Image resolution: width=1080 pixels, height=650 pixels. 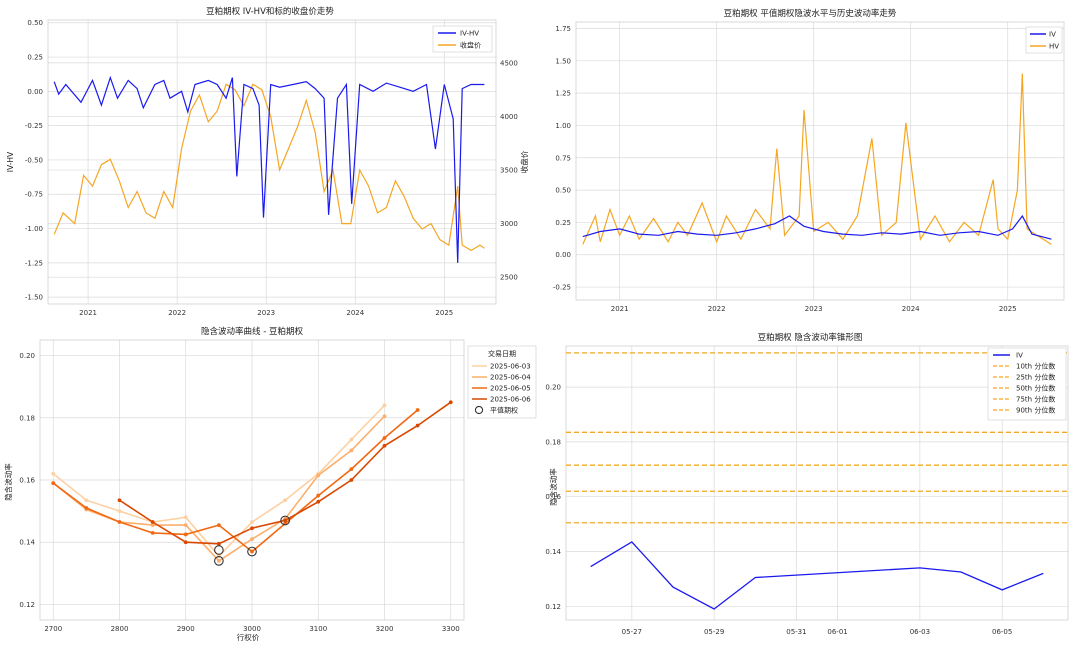 I want to click on legend: IV HV, so click(x=1044, y=40).